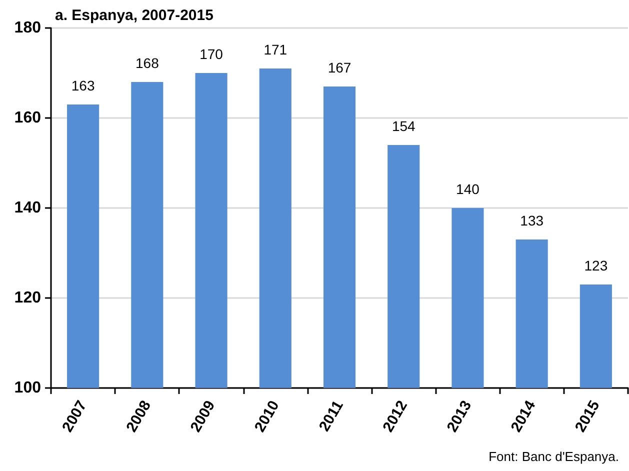 The image size is (629, 471). I want to click on data-label: 140, so click(468, 189).